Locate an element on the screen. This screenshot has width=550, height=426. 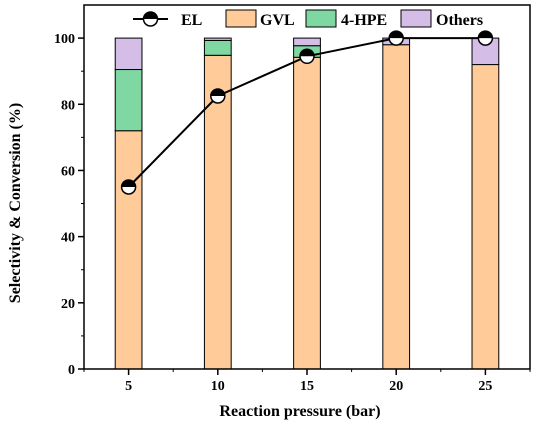
x-axis-title: Reaction pressure (bar) is located at coordinates (299, 411).